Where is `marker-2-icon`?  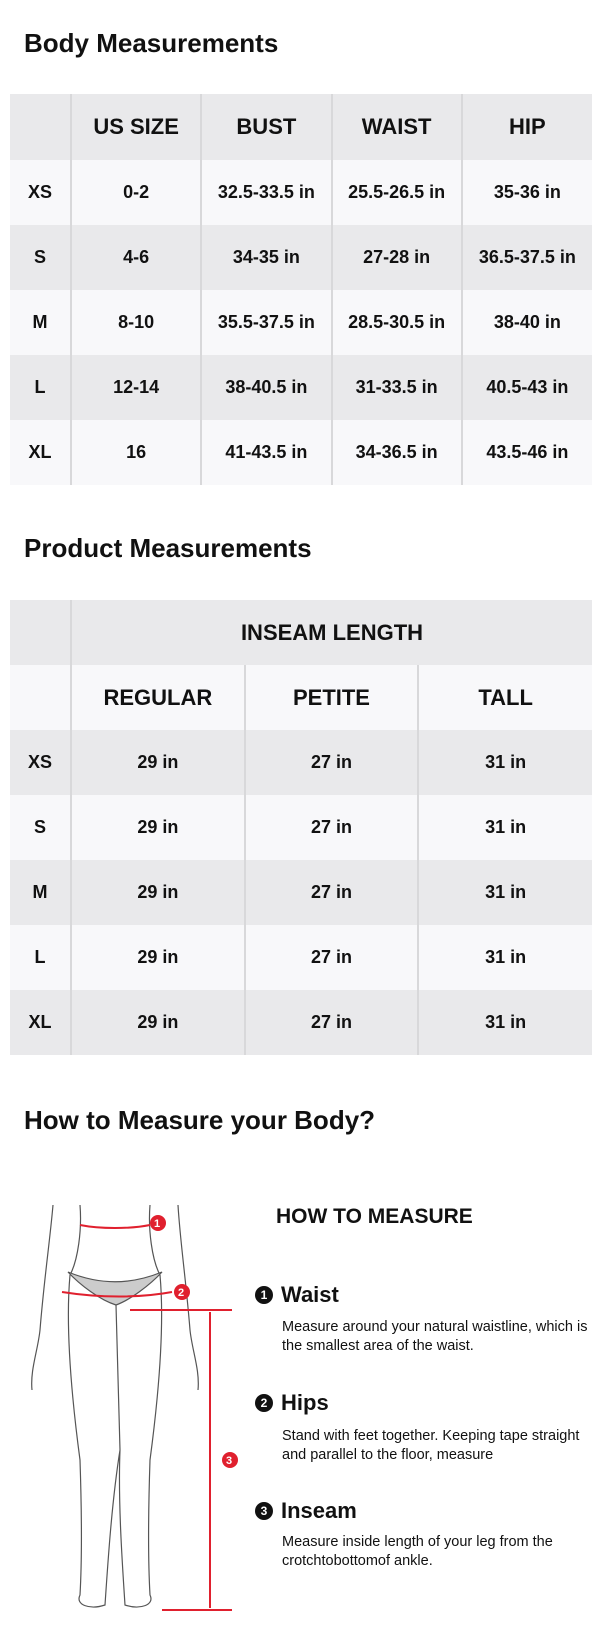
marker-2-icon is located at coordinates (182, 1292).